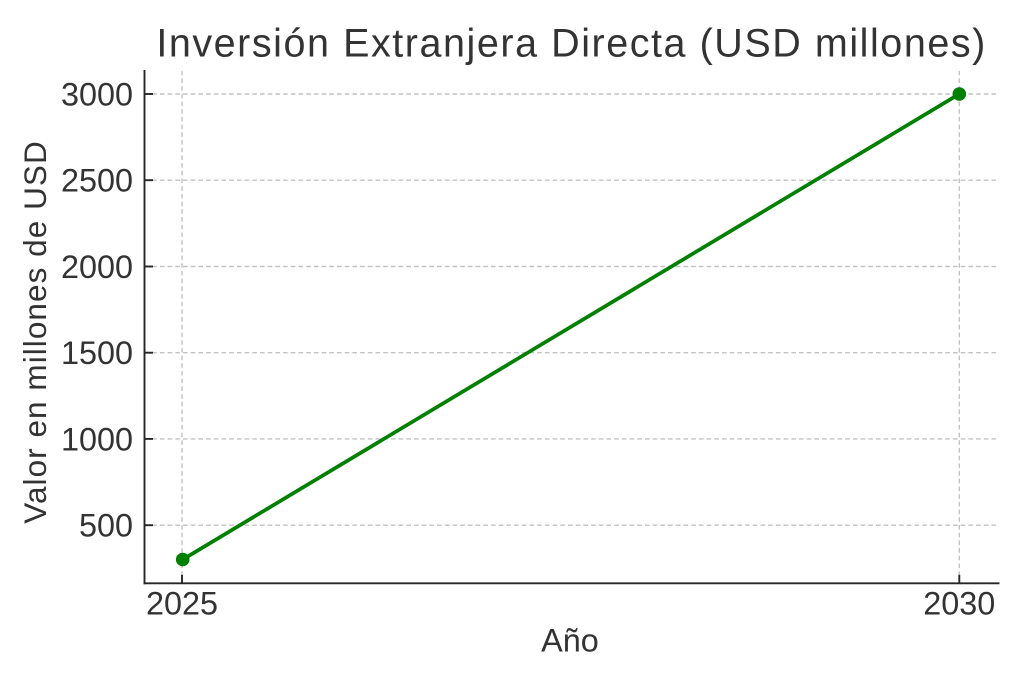  I want to click on svg-text: 2030, so click(959, 603).